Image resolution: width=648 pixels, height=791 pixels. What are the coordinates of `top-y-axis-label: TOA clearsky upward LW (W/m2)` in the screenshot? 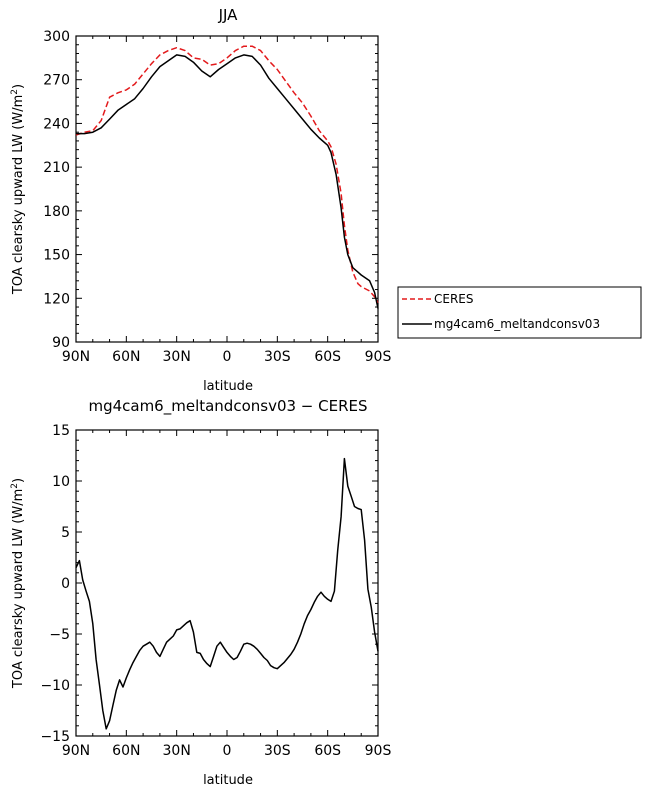 It's located at (18, 189).